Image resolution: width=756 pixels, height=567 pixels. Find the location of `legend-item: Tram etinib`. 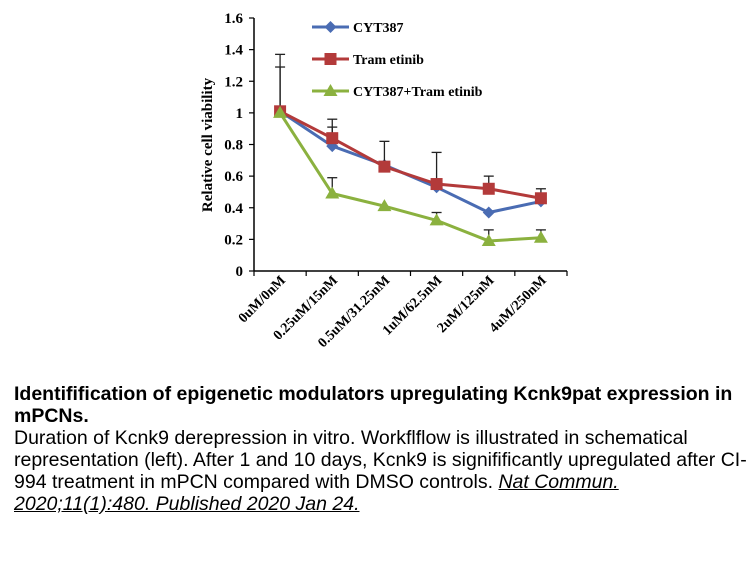

legend-item: Tram etinib is located at coordinates (368, 60).